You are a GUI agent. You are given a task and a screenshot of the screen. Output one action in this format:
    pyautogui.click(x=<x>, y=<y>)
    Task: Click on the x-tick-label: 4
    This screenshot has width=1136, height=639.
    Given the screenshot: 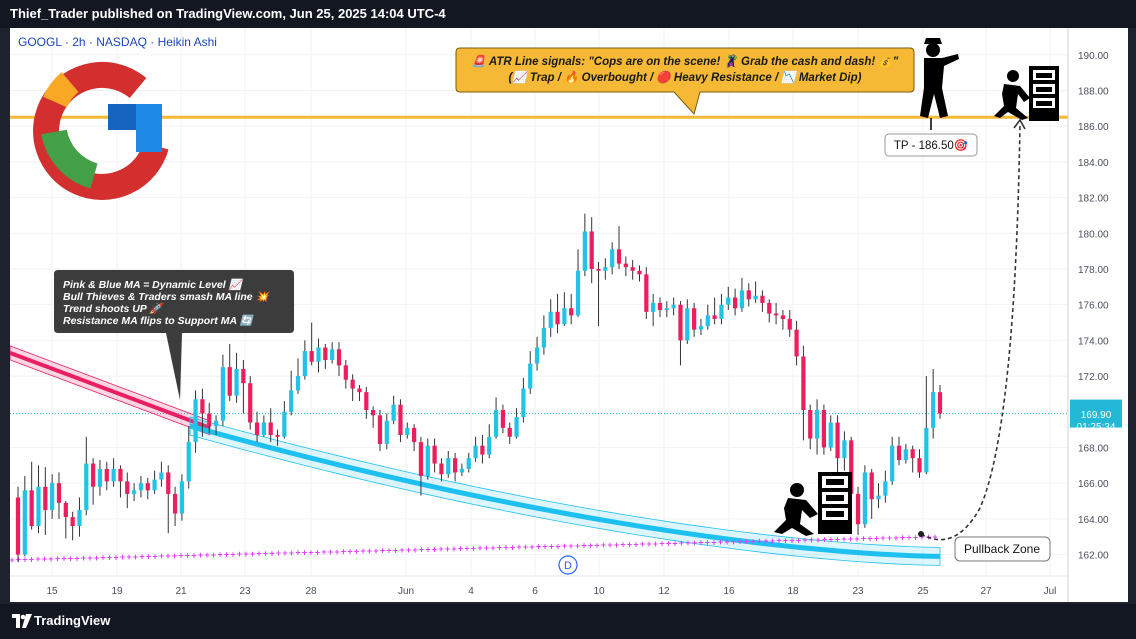 What is the action you would take?
    pyautogui.click(x=471, y=591)
    